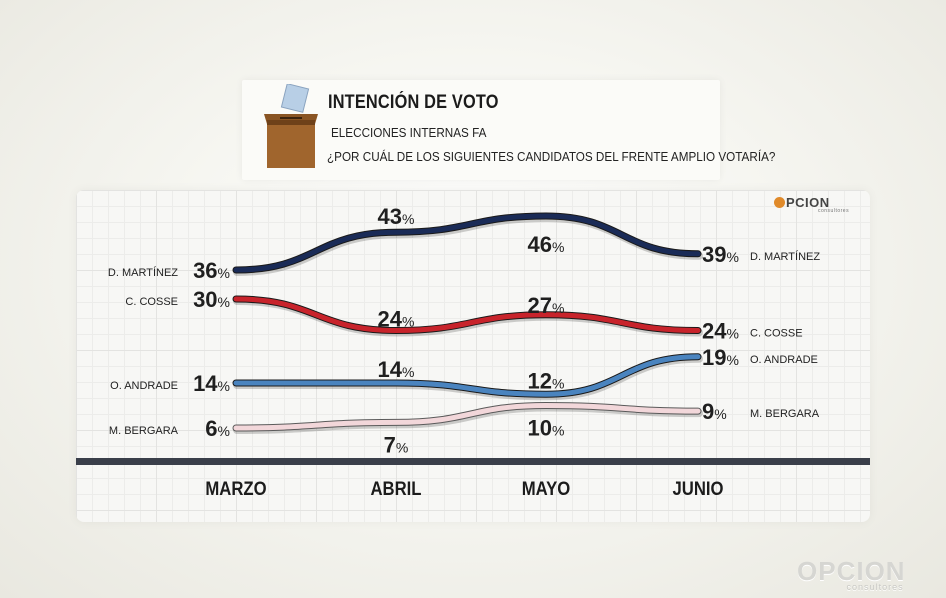 The width and height of the screenshot is (946, 598). What do you see at coordinates (851, 571) in the screenshot?
I see `watermark-text: OPCION` at bounding box center [851, 571].